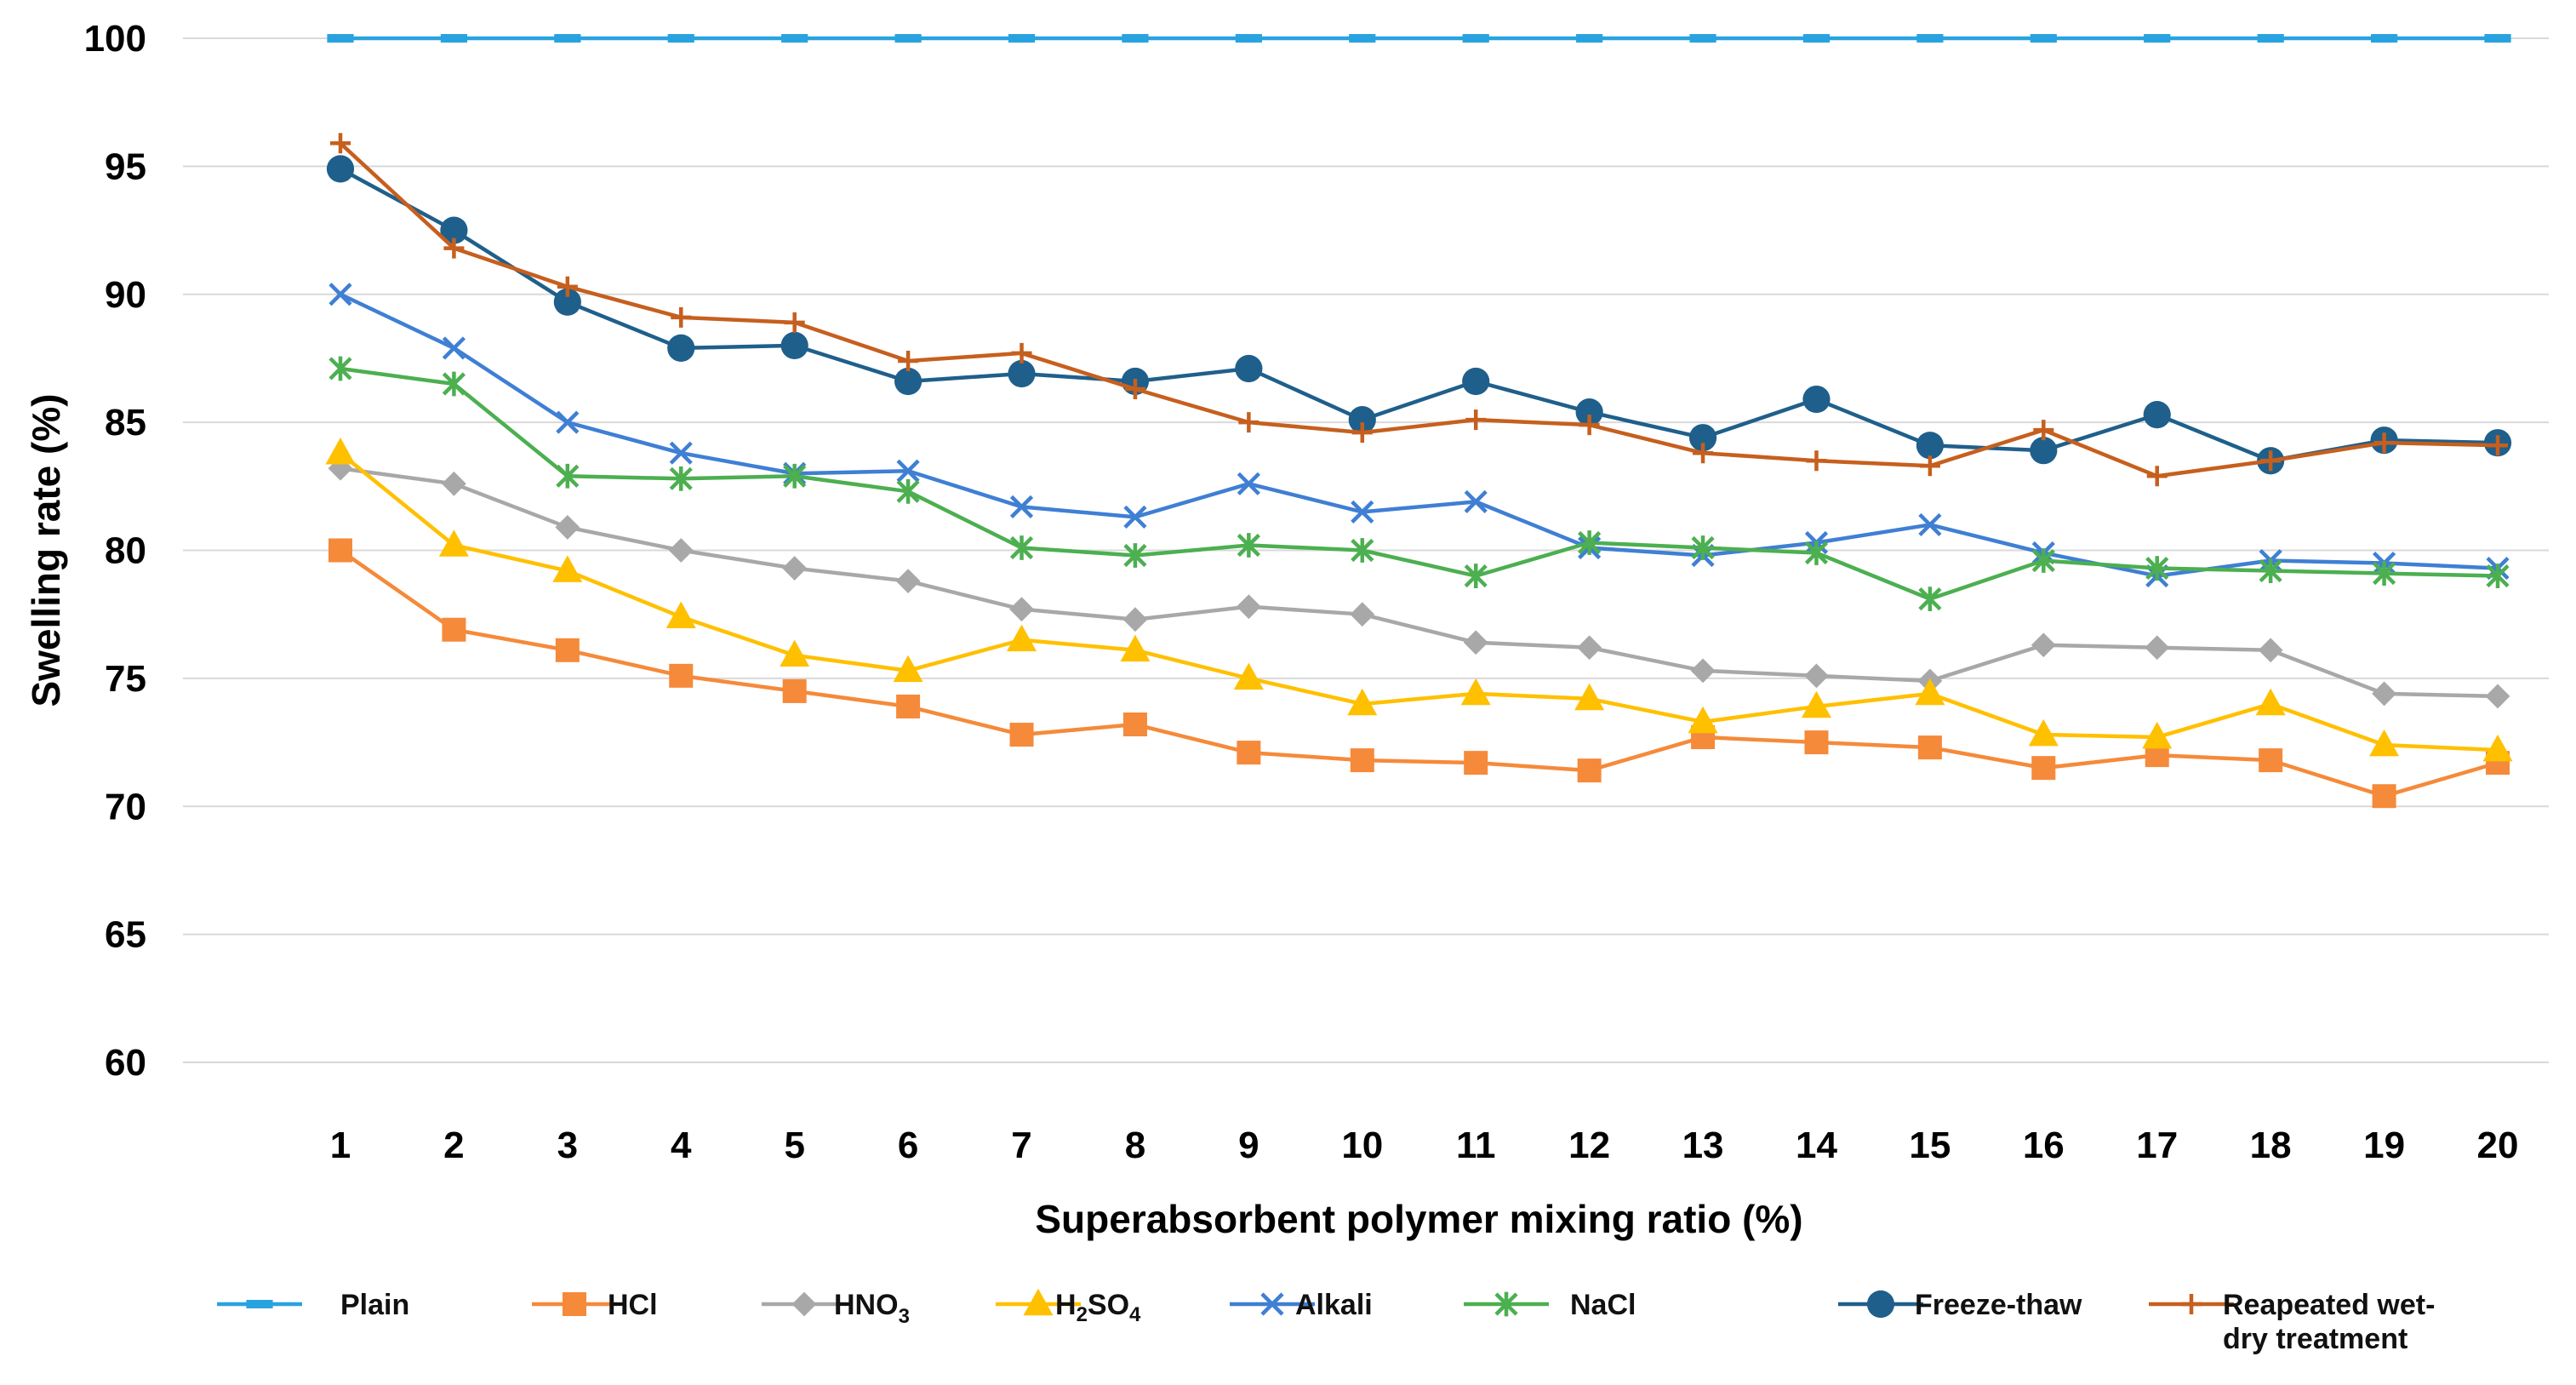 This screenshot has width=2576, height=1385. What do you see at coordinates (567, 1146) in the screenshot?
I see `x-tick-label: 3` at bounding box center [567, 1146].